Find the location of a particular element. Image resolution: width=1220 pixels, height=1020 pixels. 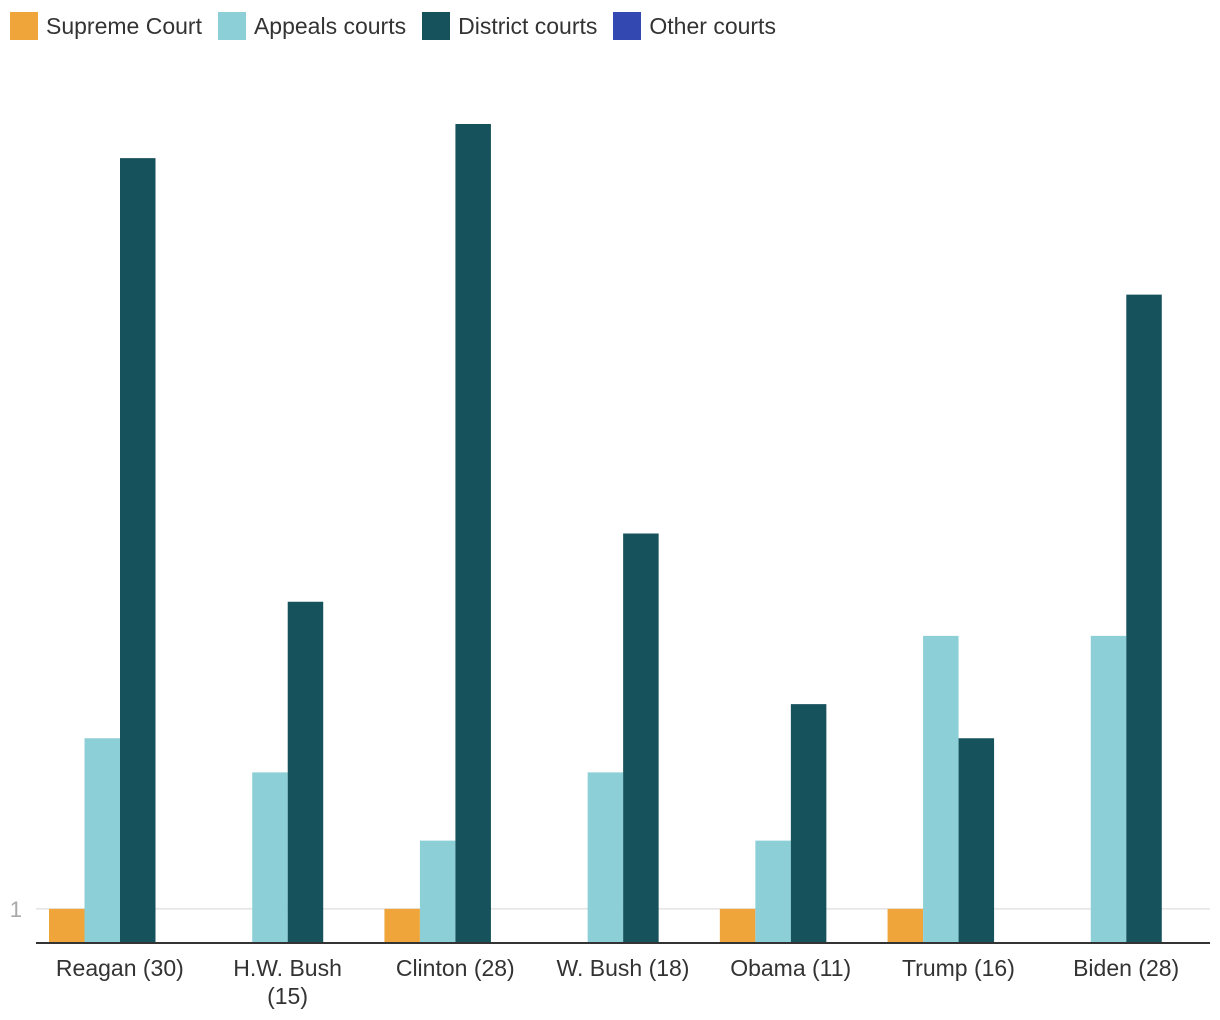

x-tick-label: Biden (28) is located at coordinates (1126, 968).